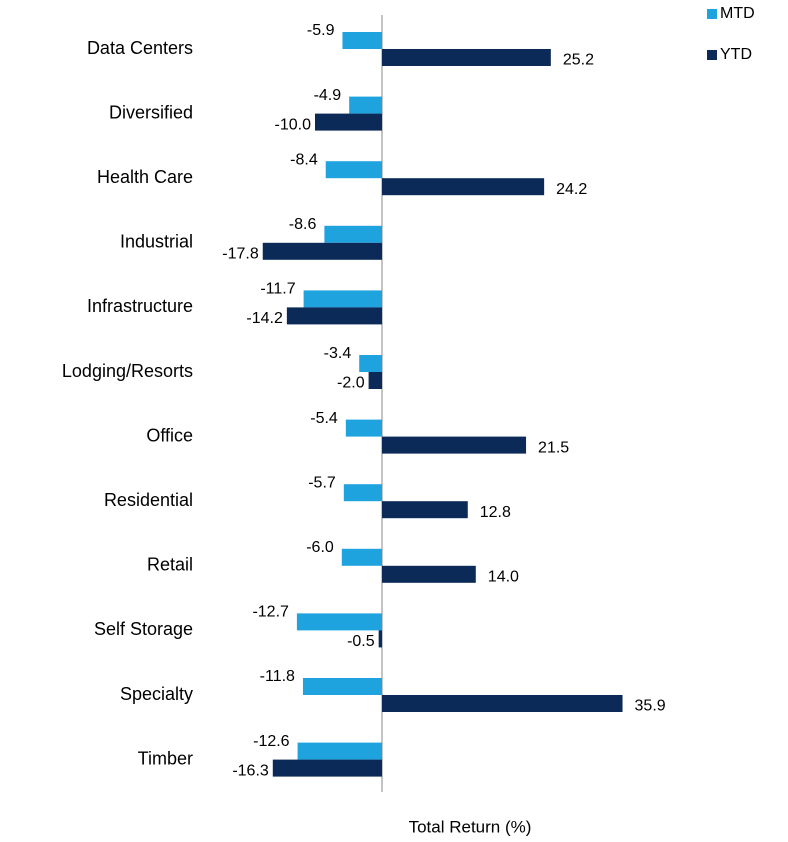 Image resolution: width=788 pixels, height=842 pixels. I want to click on category-label: Industrial, so click(156, 242).